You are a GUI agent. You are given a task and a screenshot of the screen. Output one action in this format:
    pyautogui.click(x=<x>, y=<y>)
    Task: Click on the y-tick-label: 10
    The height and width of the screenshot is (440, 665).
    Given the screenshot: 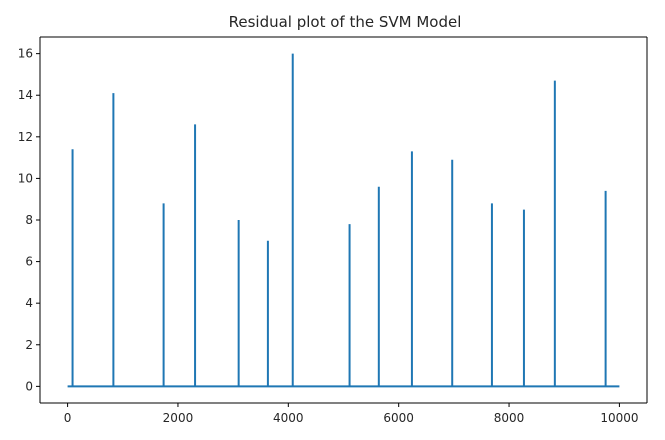 What is the action you would take?
    pyautogui.click(x=25, y=178)
    